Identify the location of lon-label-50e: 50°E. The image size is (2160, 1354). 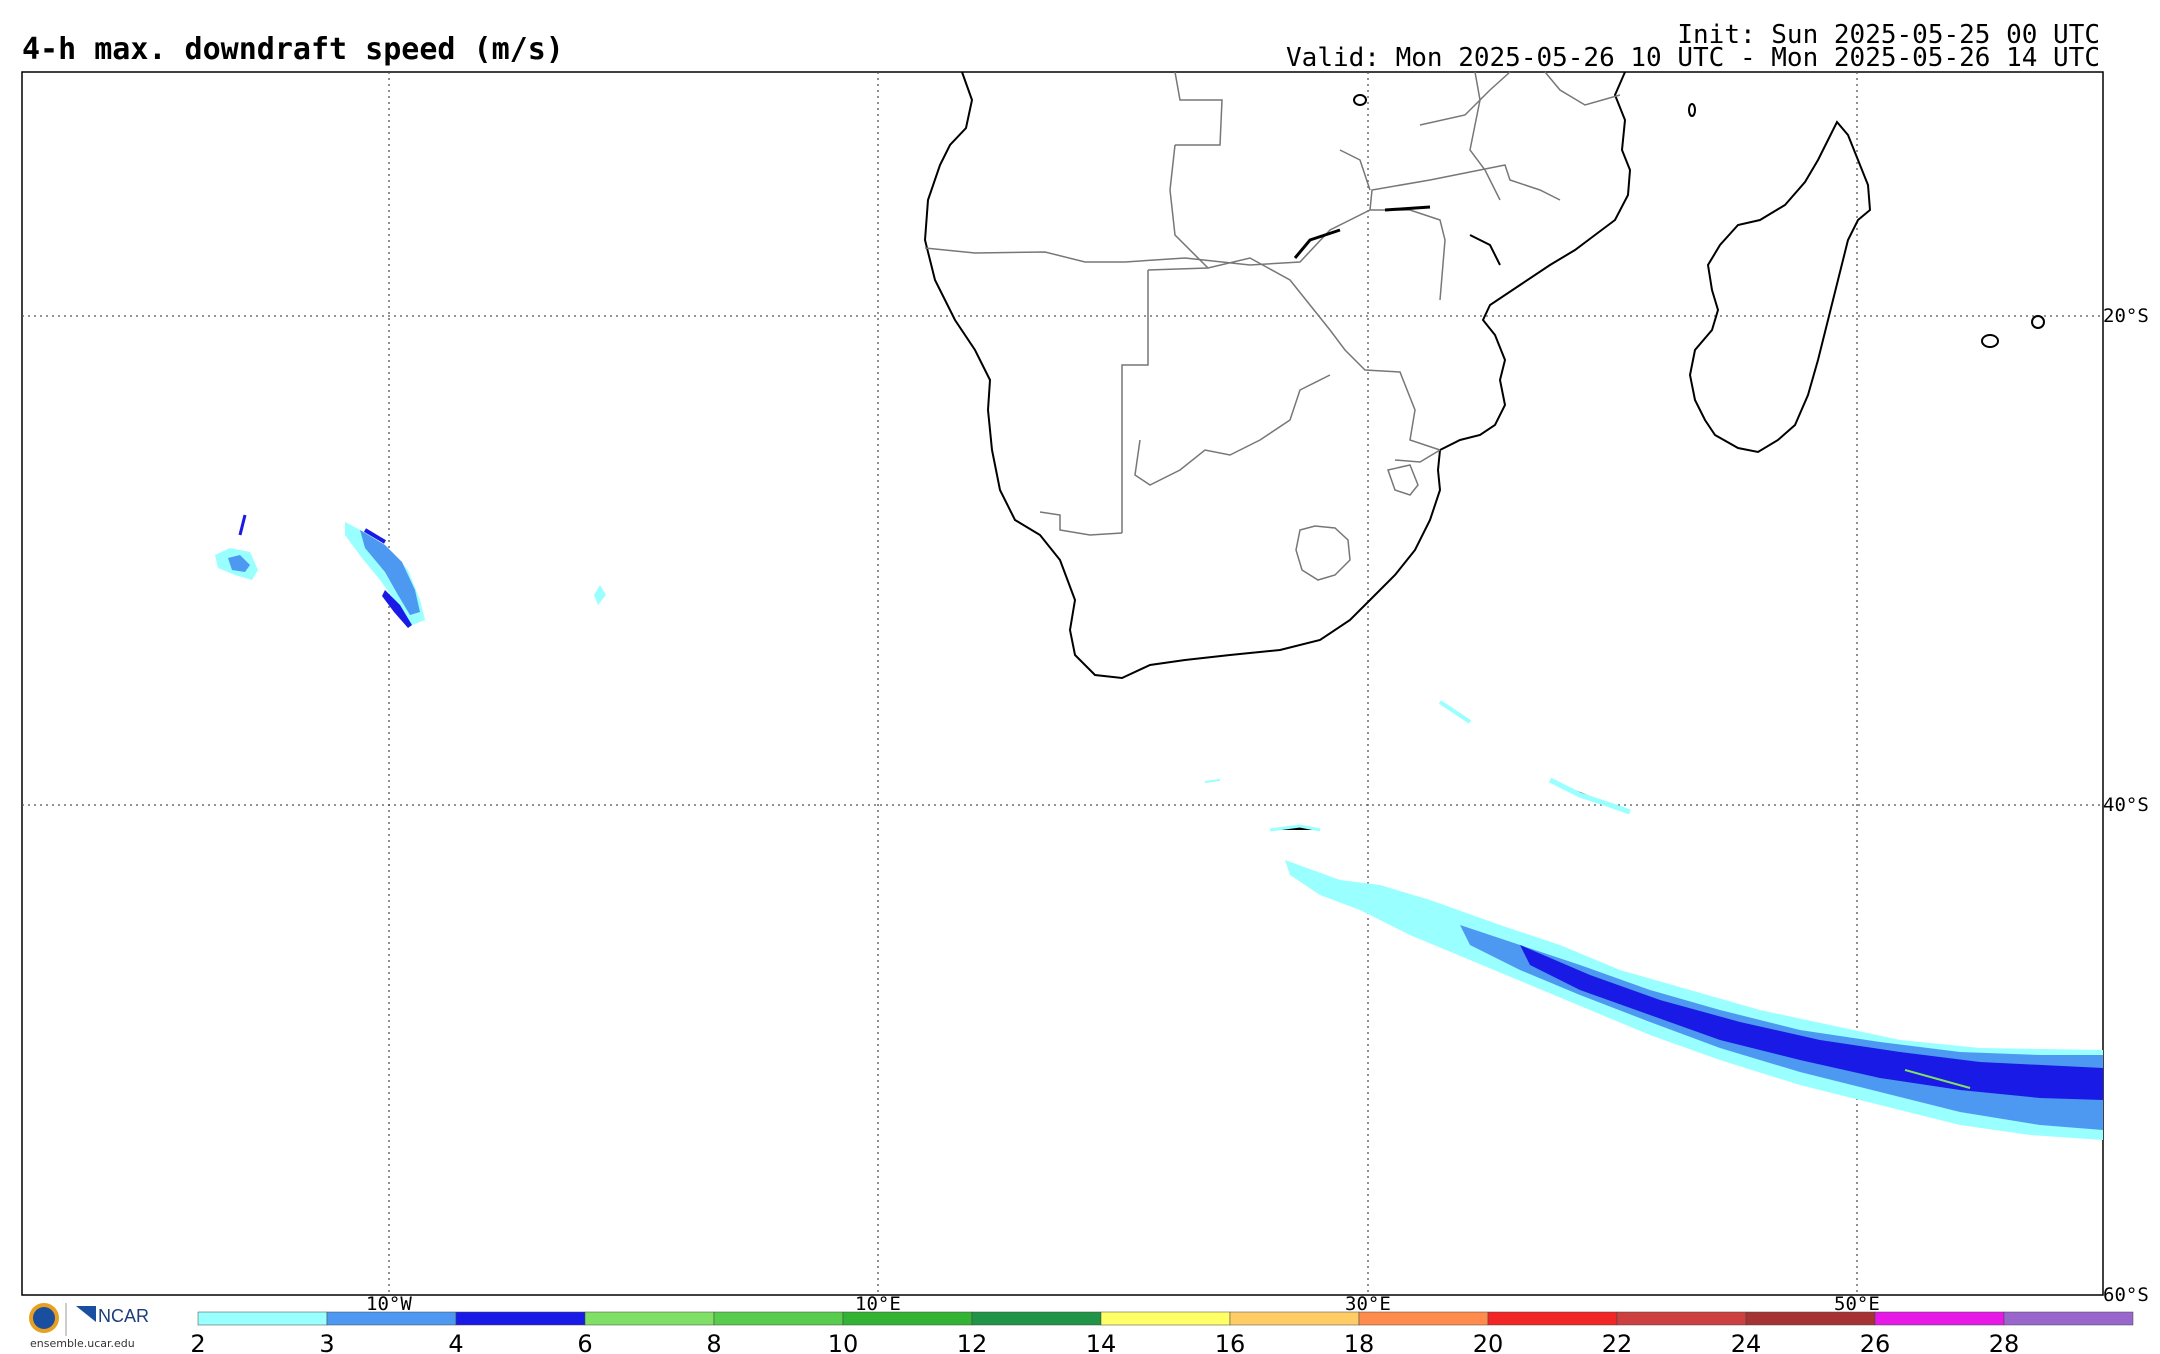
(1857, 1304).